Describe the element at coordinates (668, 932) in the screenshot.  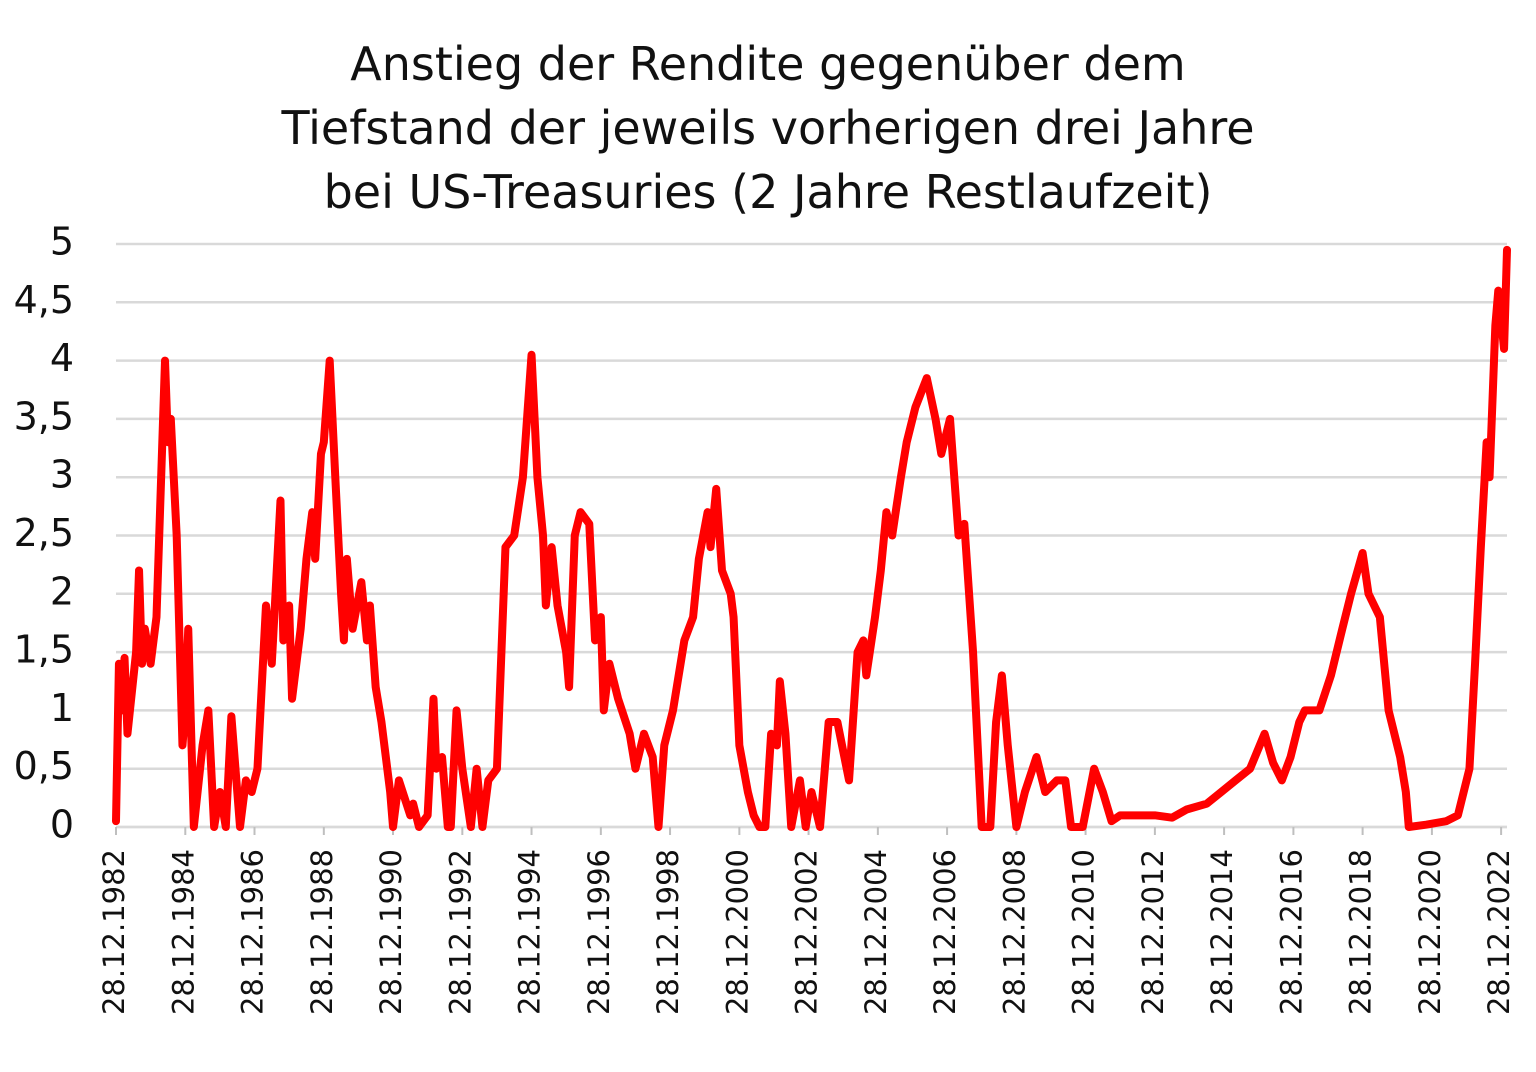
I see `x-tick-label: 28.12.1998` at that location.